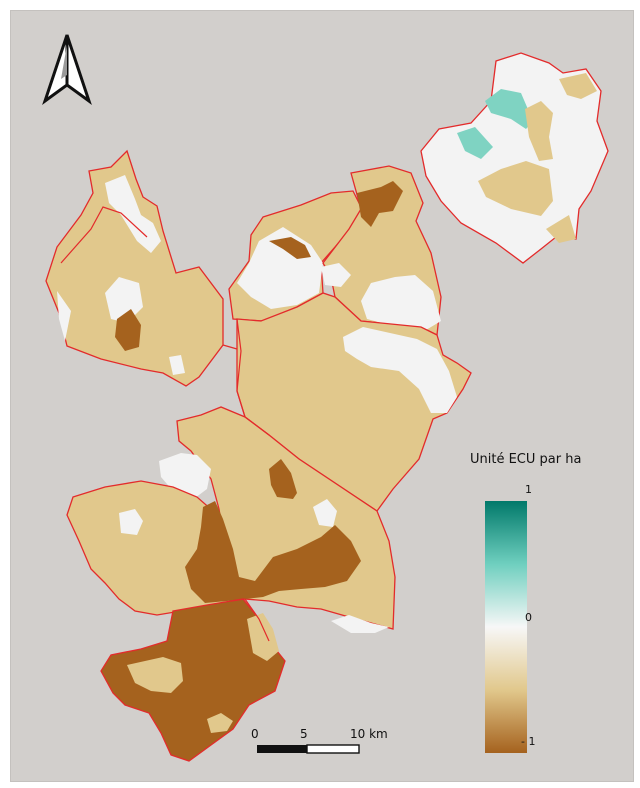 Image resolution: width=640 pixels, height=788 pixels. I want to click on nw-inner-boundary, so click(104, 235).